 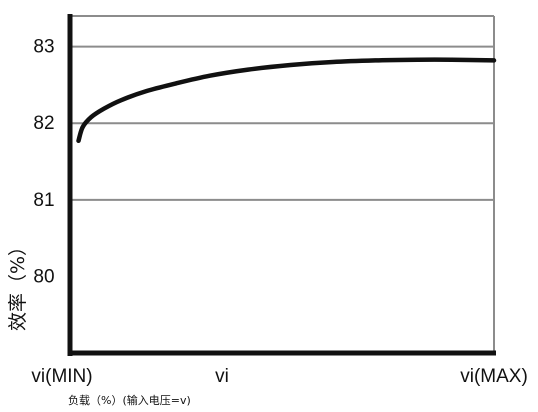 What do you see at coordinates (18, 284) in the screenshot?
I see `y-axis-label: 效率（%）` at bounding box center [18, 284].